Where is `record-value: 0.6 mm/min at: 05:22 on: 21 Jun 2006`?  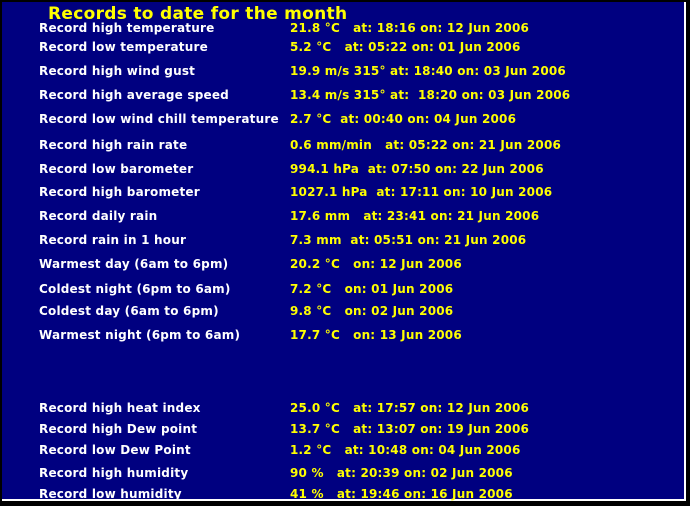
record-value: 0.6 mm/min at: 05:22 on: 21 Jun 2006 is located at coordinates (426, 145).